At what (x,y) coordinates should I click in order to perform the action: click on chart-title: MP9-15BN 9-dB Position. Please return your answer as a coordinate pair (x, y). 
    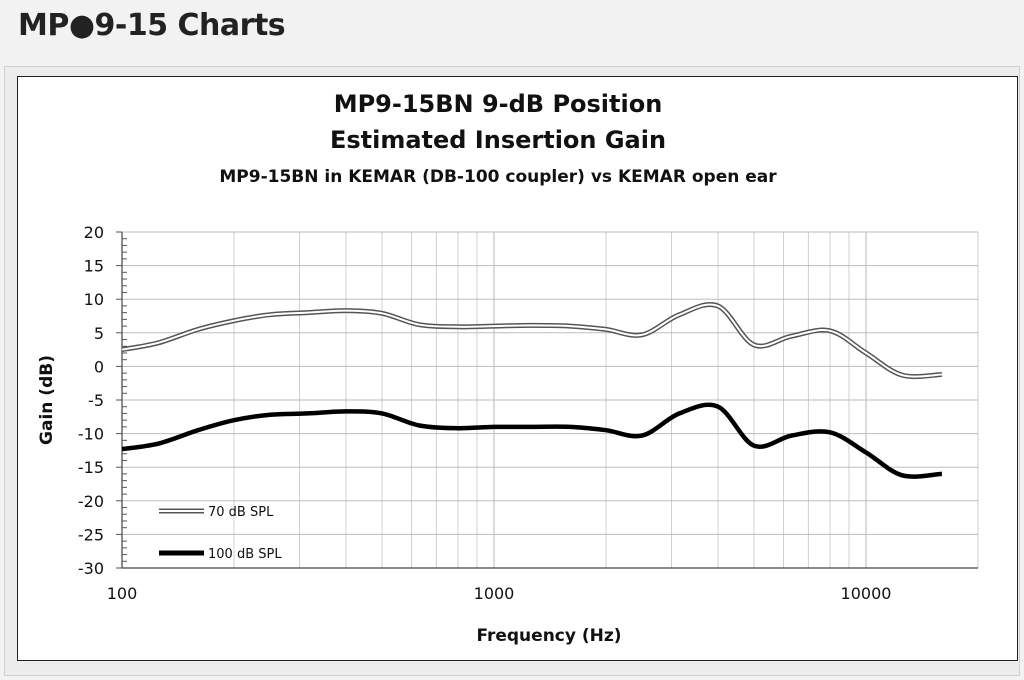
    Looking at the image, I should click on (498, 104).